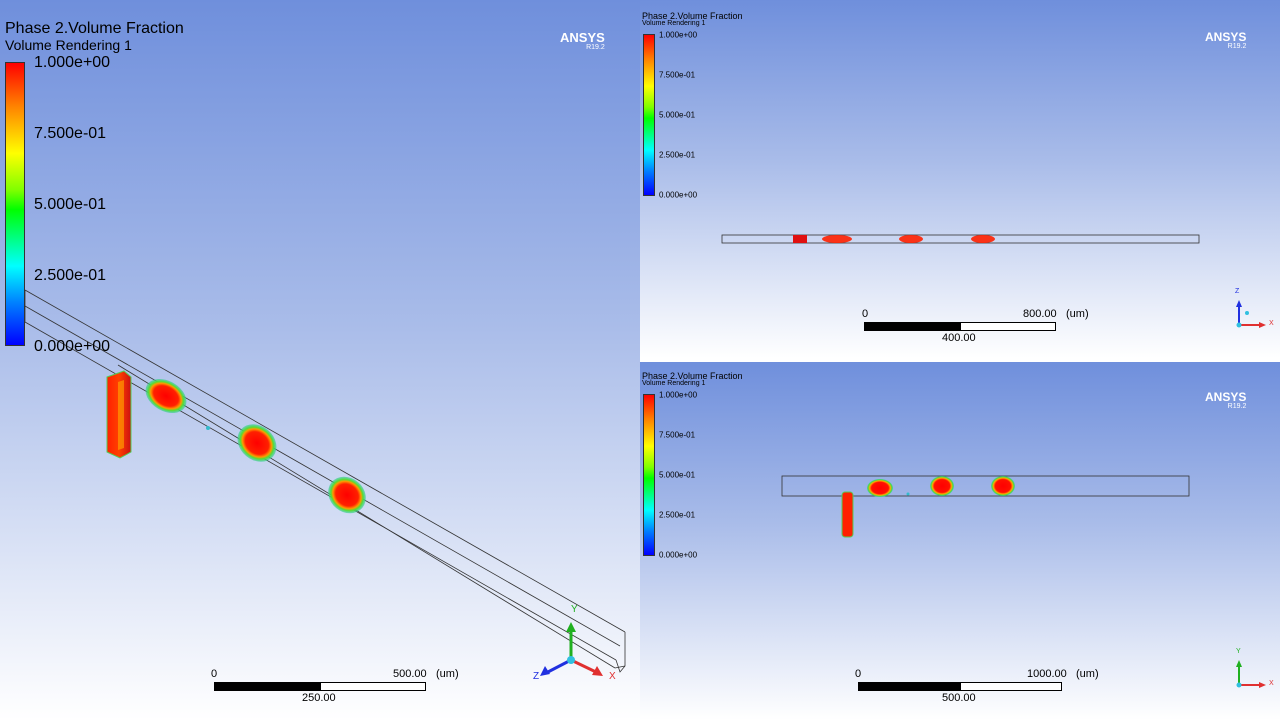 This screenshot has width=1280, height=720. I want to click on top-right-geometry, so click(993, 281).